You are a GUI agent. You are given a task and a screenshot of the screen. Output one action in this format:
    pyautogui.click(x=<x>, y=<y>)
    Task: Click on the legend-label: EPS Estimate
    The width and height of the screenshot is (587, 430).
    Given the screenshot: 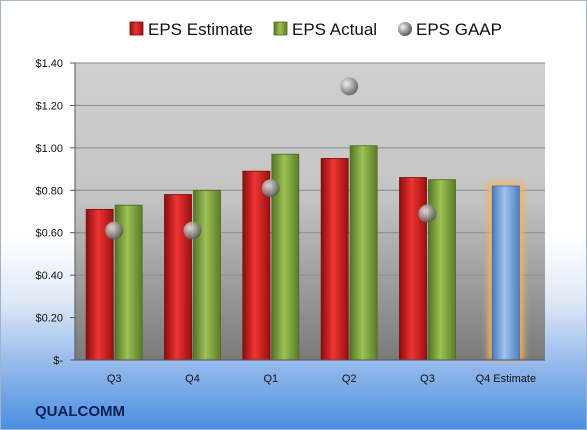 What is the action you would take?
    pyautogui.click(x=200, y=29)
    